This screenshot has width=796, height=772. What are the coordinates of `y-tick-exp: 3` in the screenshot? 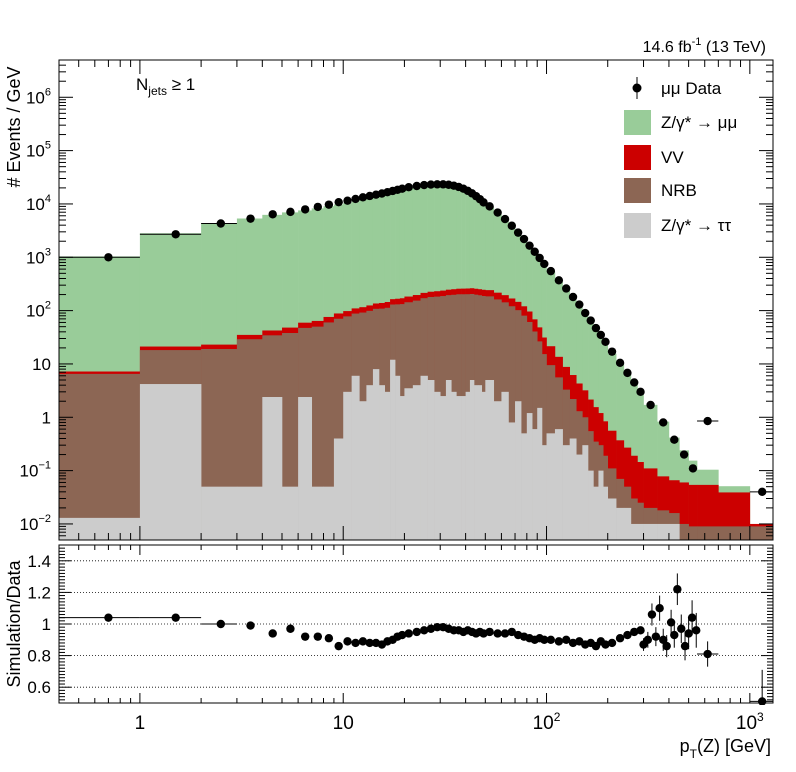 It's located at (48, 252).